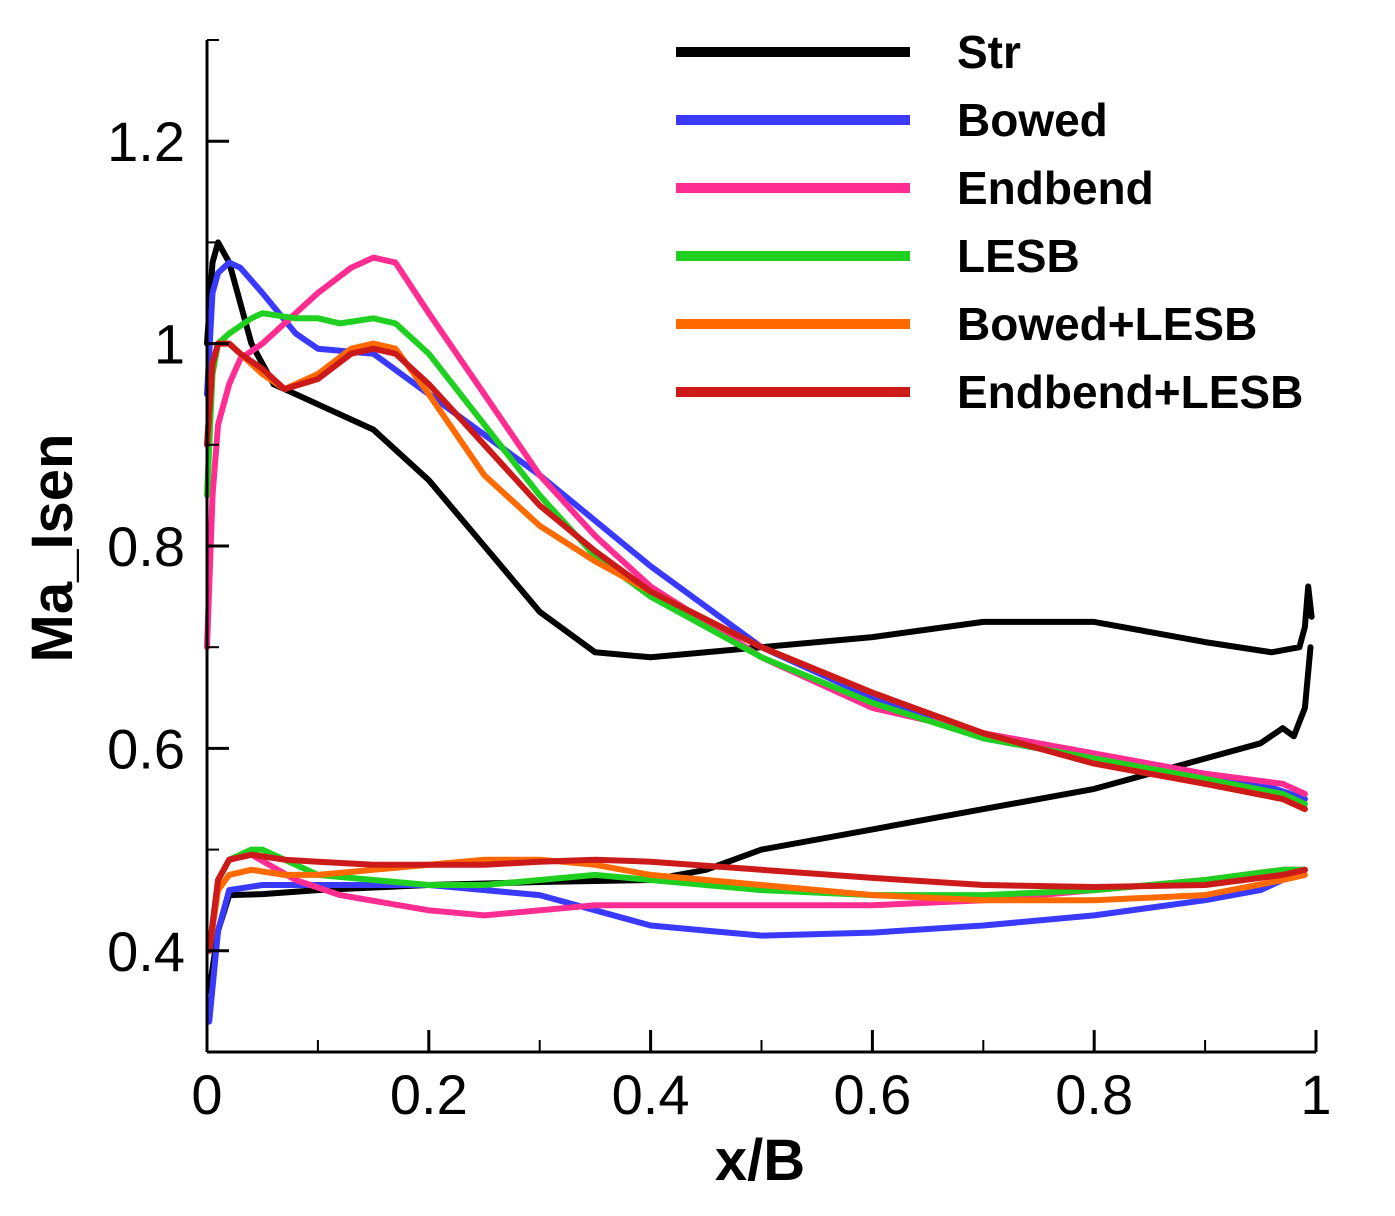 Image resolution: width=1395 pixels, height=1216 pixels. Describe the element at coordinates (1055, 188) in the screenshot. I see `legend-label: Endbend` at that location.